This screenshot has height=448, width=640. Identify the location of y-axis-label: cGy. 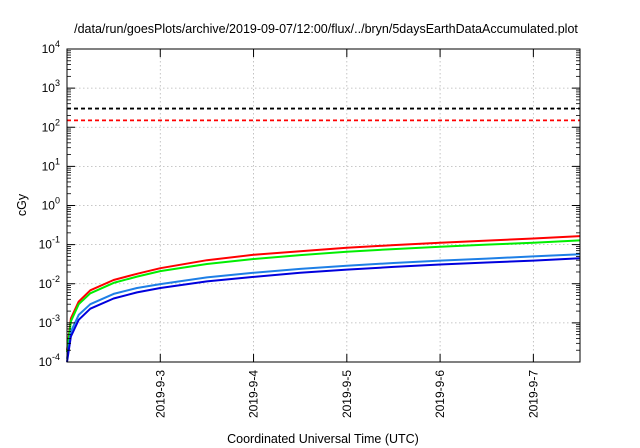
(22, 204).